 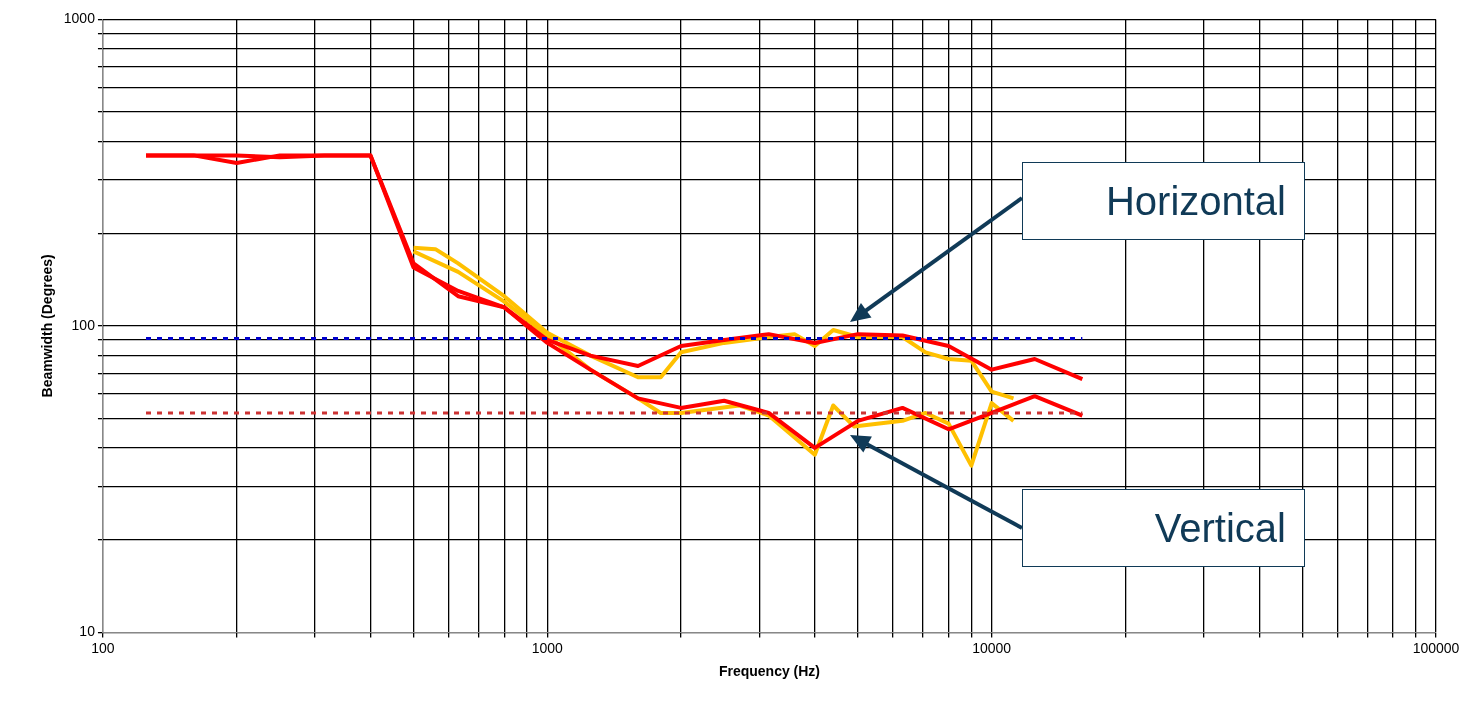 What do you see at coordinates (547, 647) in the screenshot?
I see `x-tick-label: 1000` at bounding box center [547, 647].